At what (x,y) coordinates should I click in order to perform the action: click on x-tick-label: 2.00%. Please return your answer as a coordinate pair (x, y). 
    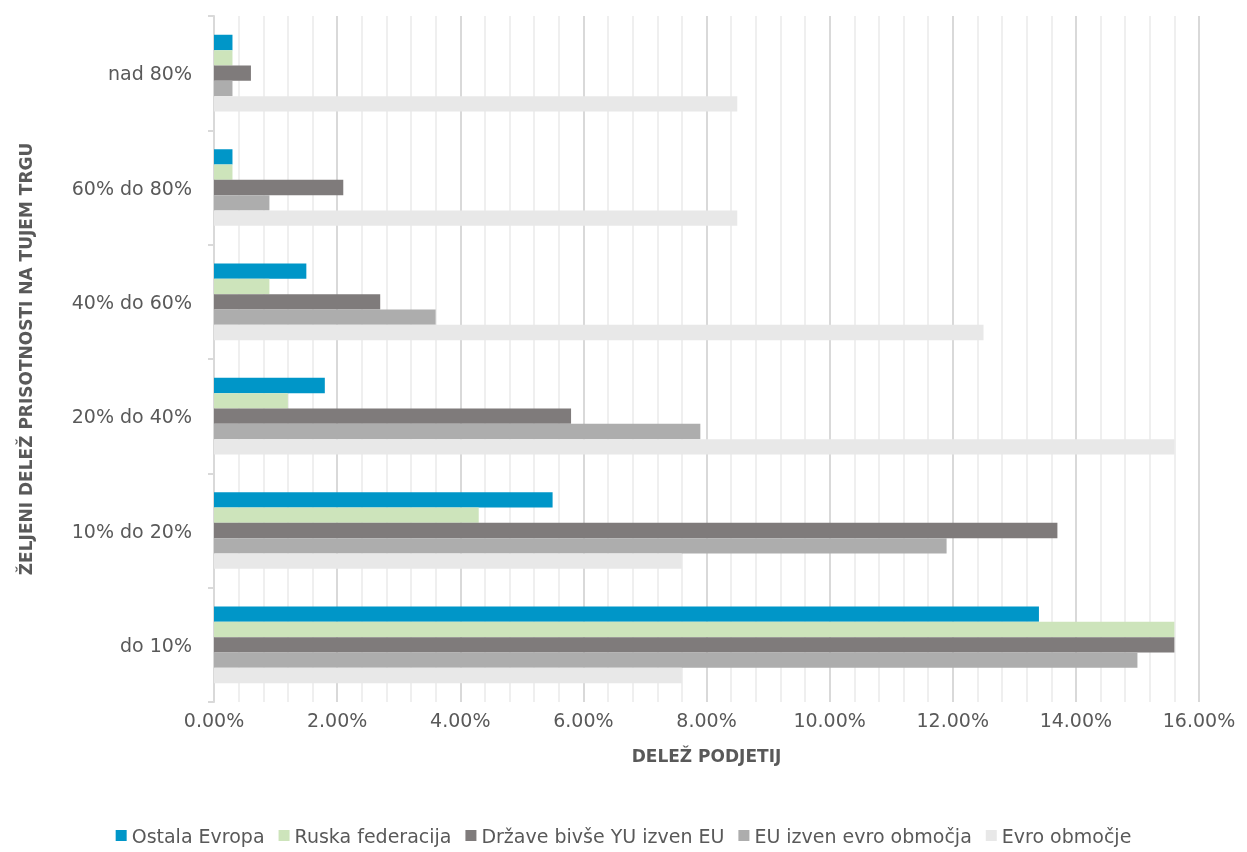
    Looking at the image, I should click on (337, 719).